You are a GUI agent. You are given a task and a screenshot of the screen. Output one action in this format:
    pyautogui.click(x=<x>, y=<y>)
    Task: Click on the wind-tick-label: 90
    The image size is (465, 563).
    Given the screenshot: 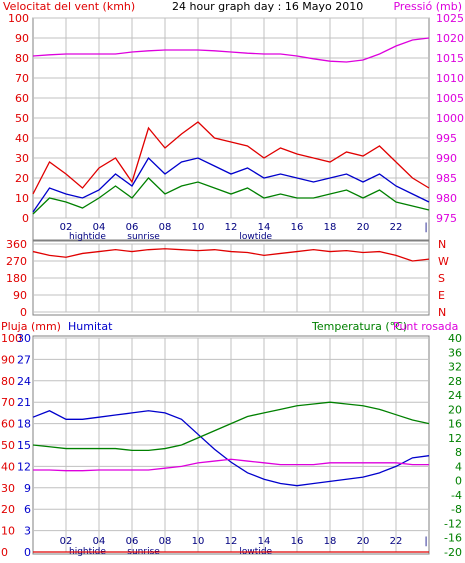 What is the action you would take?
    pyautogui.click(x=22, y=38)
    